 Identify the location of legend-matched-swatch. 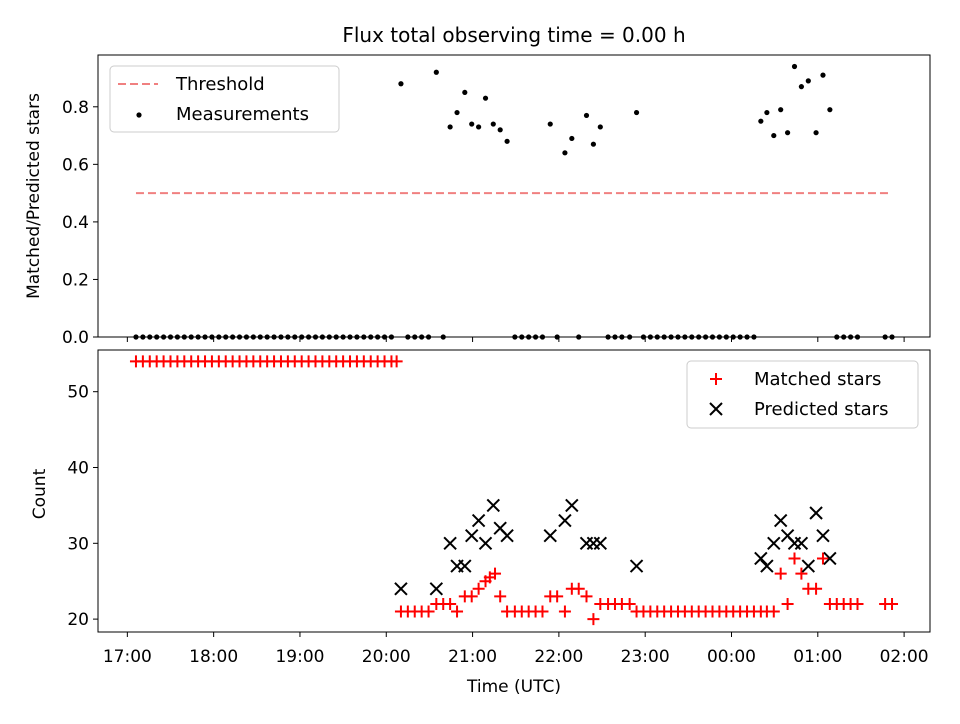
(716, 379).